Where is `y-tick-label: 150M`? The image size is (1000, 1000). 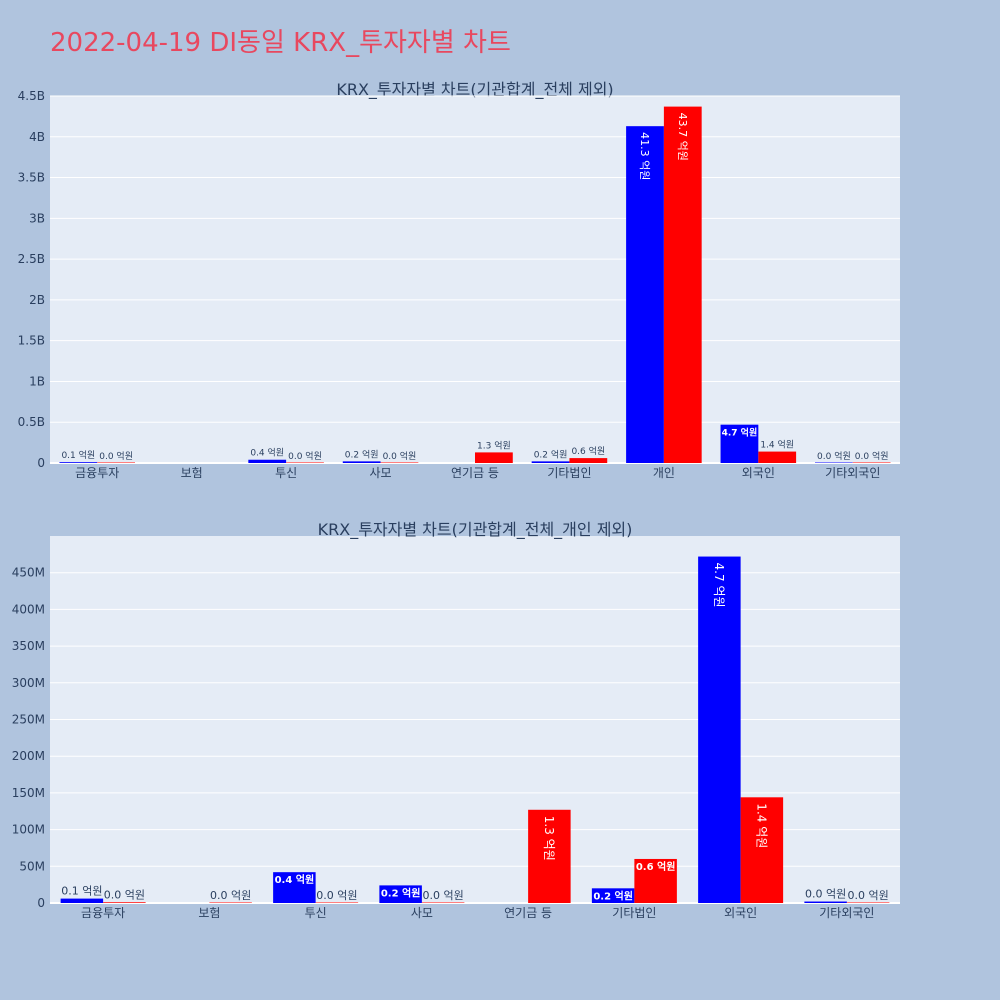 y-tick-label: 150M is located at coordinates (28, 793).